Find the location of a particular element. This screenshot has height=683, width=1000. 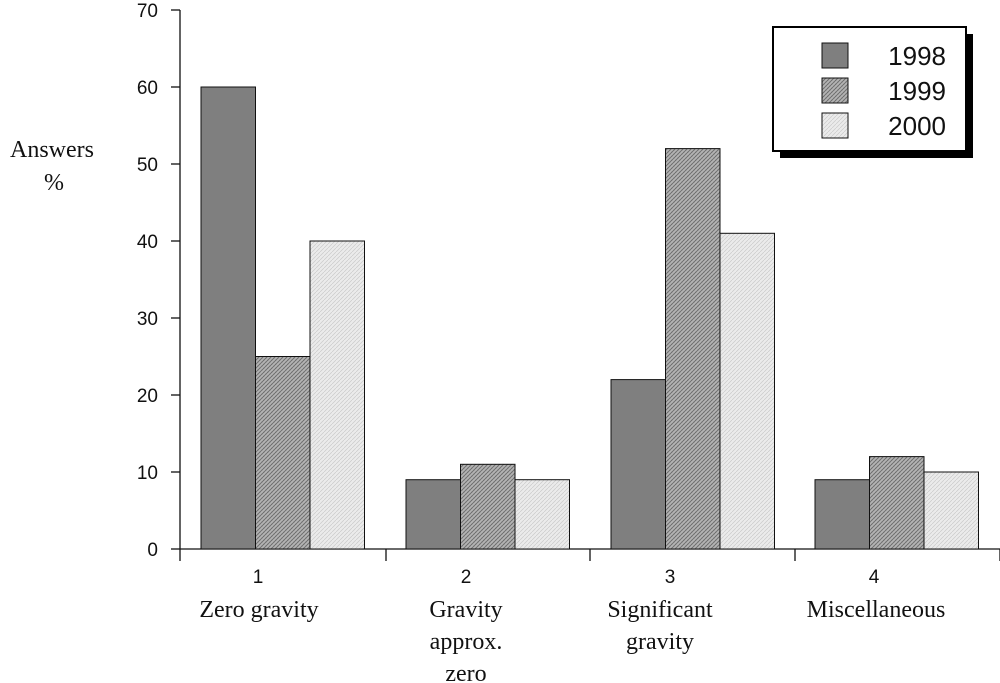

legend-swatch-2000 is located at coordinates (835, 125).